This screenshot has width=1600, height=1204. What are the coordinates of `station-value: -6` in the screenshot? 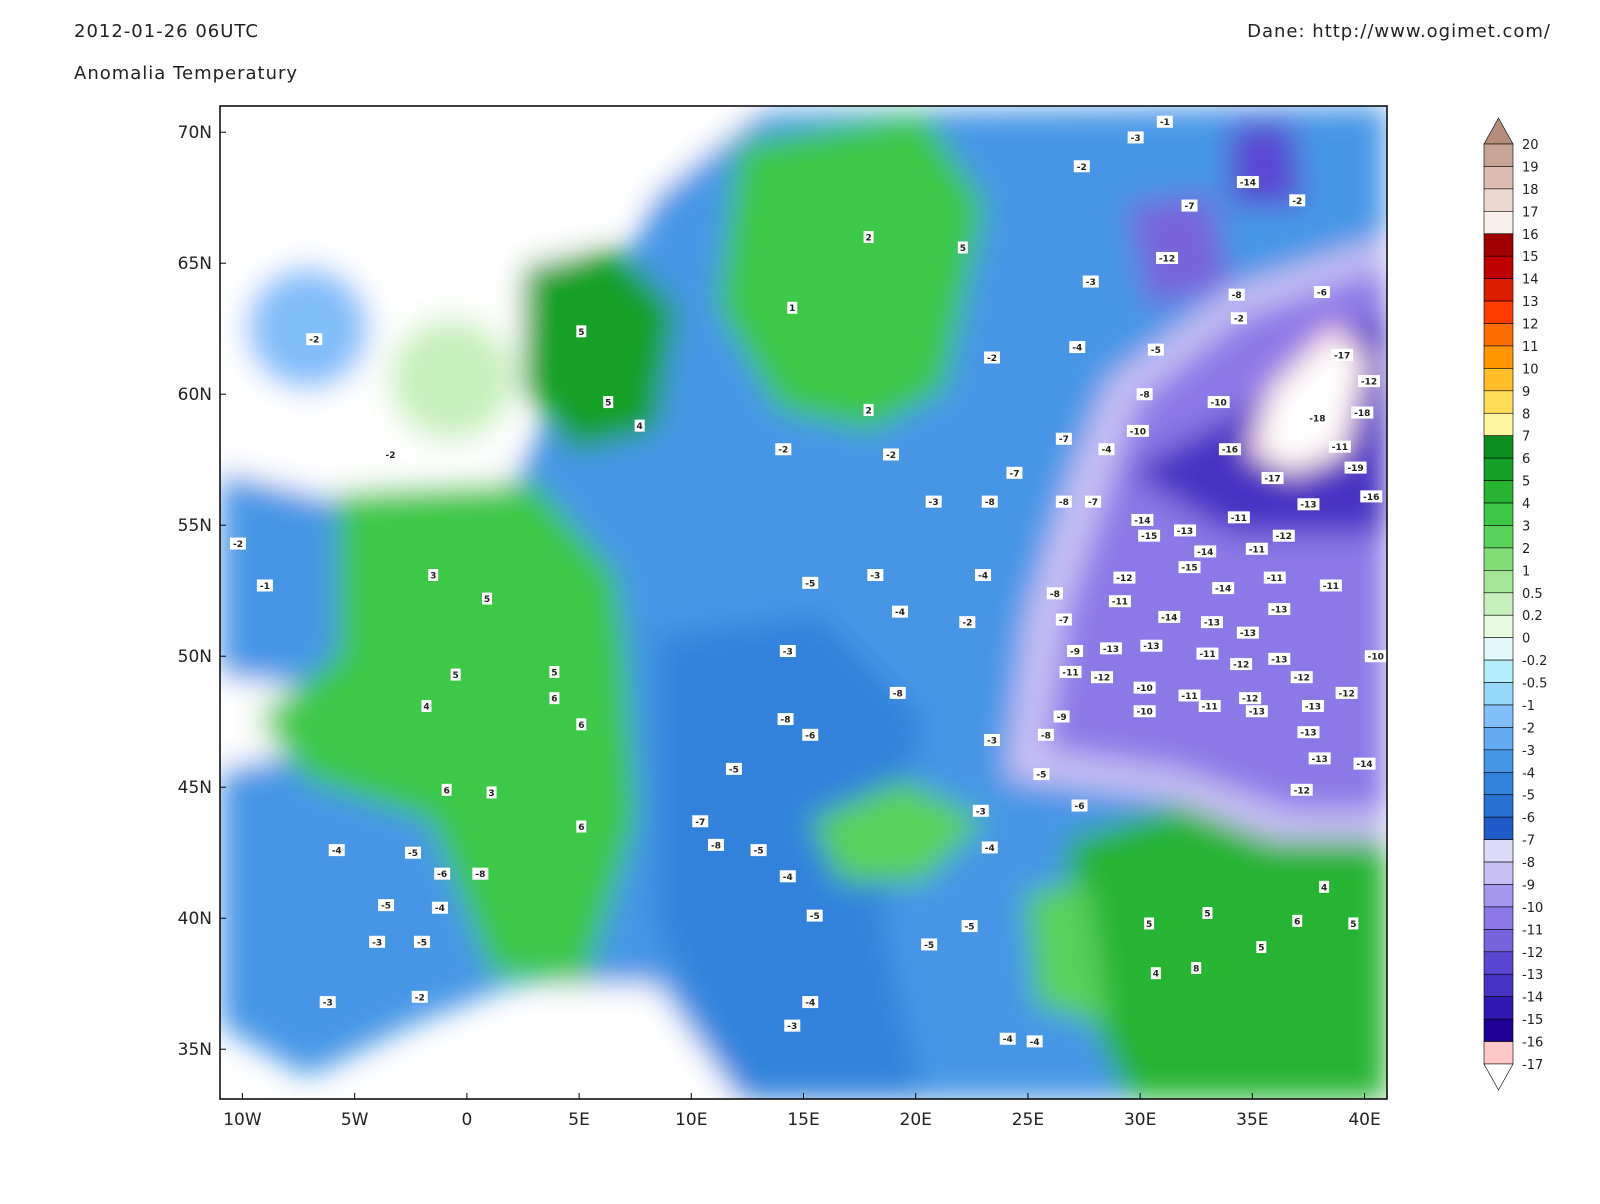 It's located at (810, 736).